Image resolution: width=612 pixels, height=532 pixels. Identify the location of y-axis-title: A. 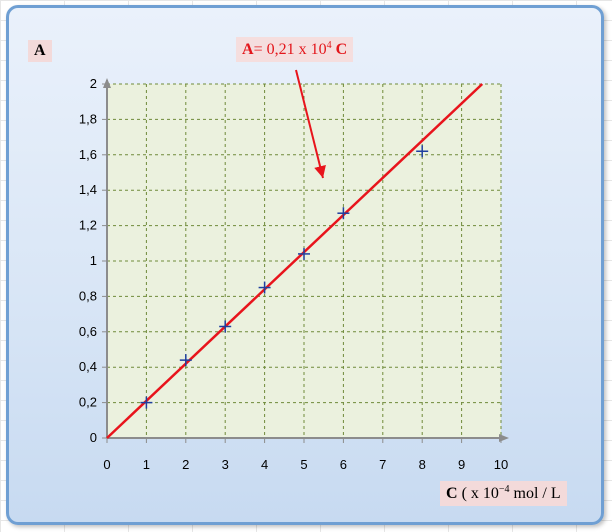
(40, 51).